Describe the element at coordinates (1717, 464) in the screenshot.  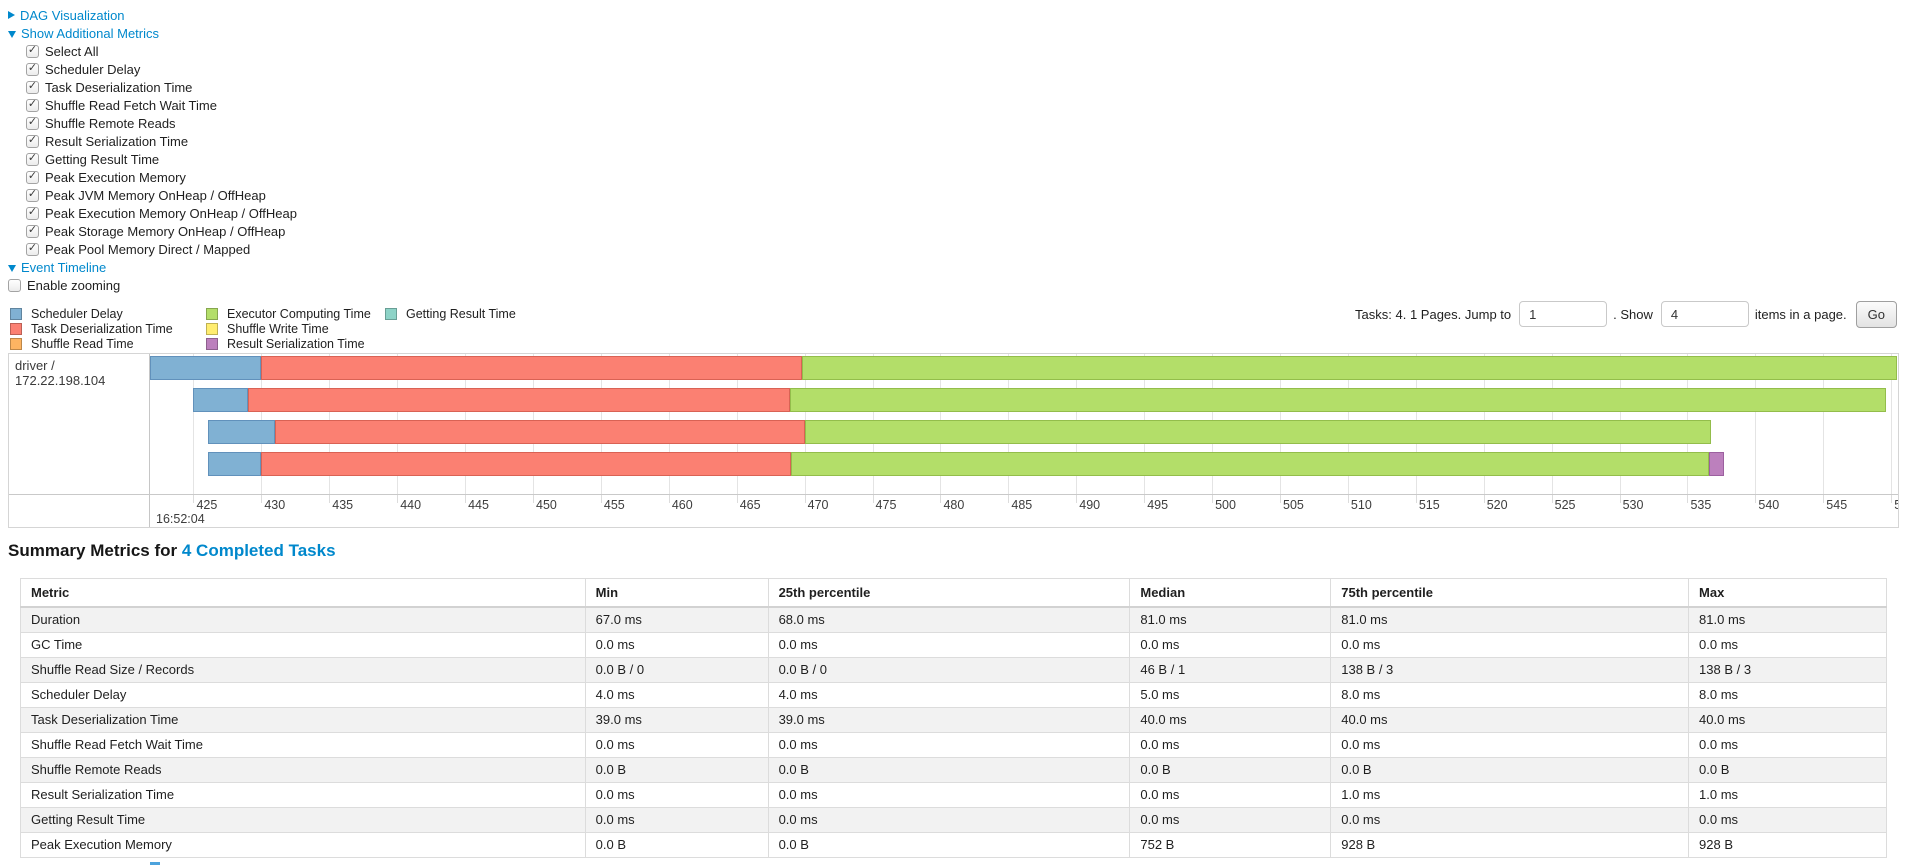
I see `task-bar-segment-result-serialization` at that location.